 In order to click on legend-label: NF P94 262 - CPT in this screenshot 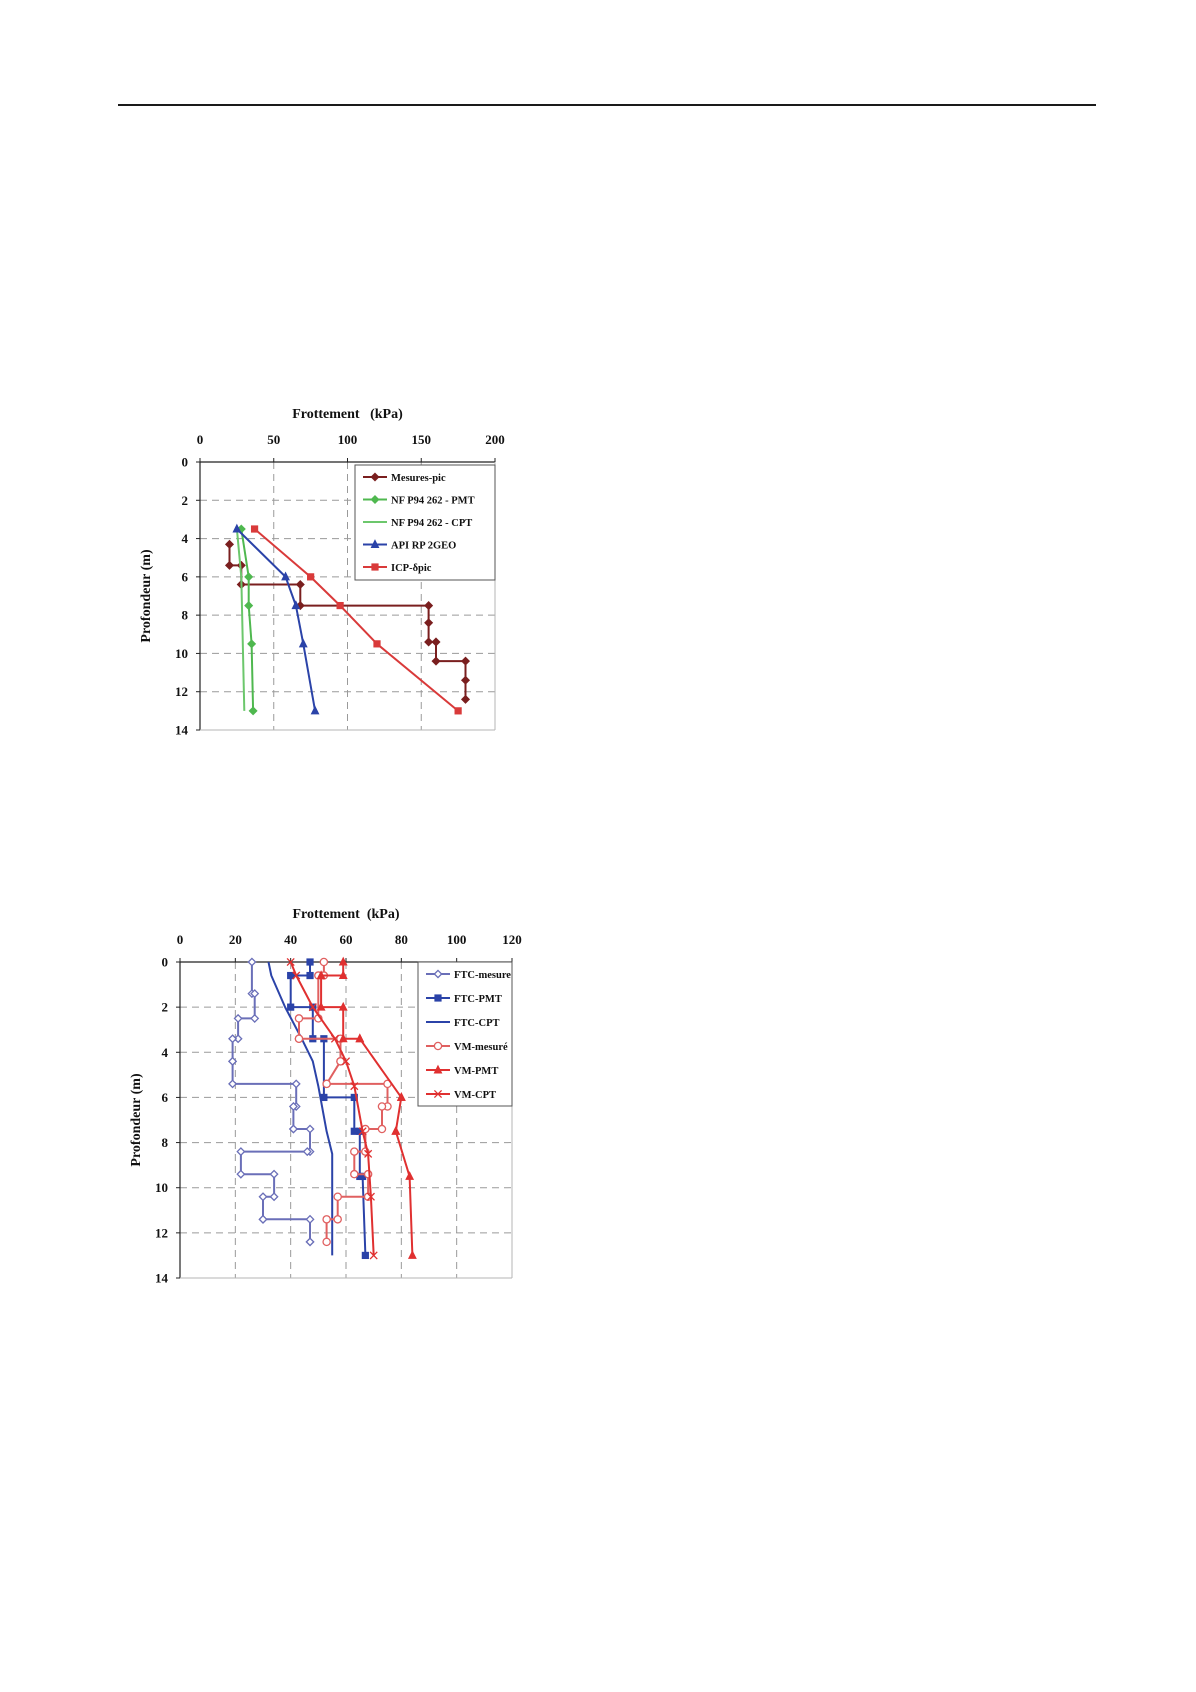, I will do `click(431, 523)`.